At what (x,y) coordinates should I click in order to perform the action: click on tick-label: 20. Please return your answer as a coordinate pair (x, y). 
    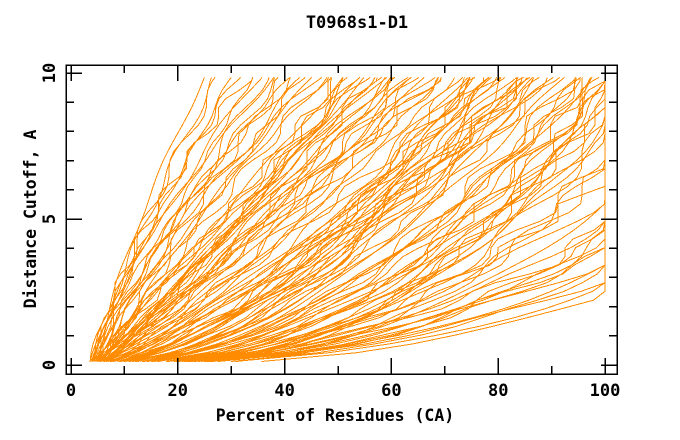
    Looking at the image, I should click on (178, 391).